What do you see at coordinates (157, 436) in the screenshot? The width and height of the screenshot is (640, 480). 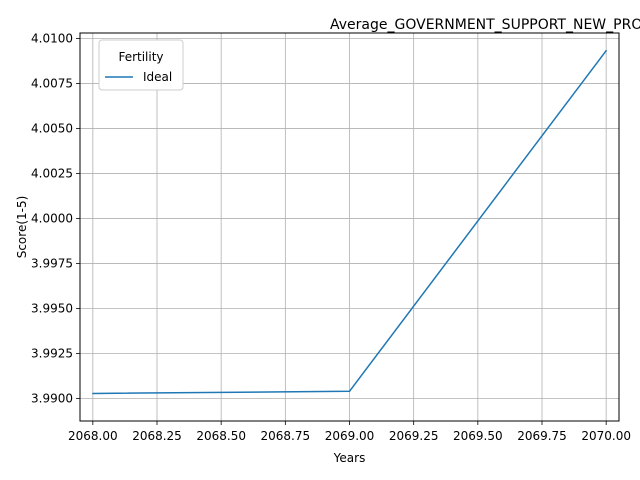 I see `x-tick-label: 2068.25` at bounding box center [157, 436].